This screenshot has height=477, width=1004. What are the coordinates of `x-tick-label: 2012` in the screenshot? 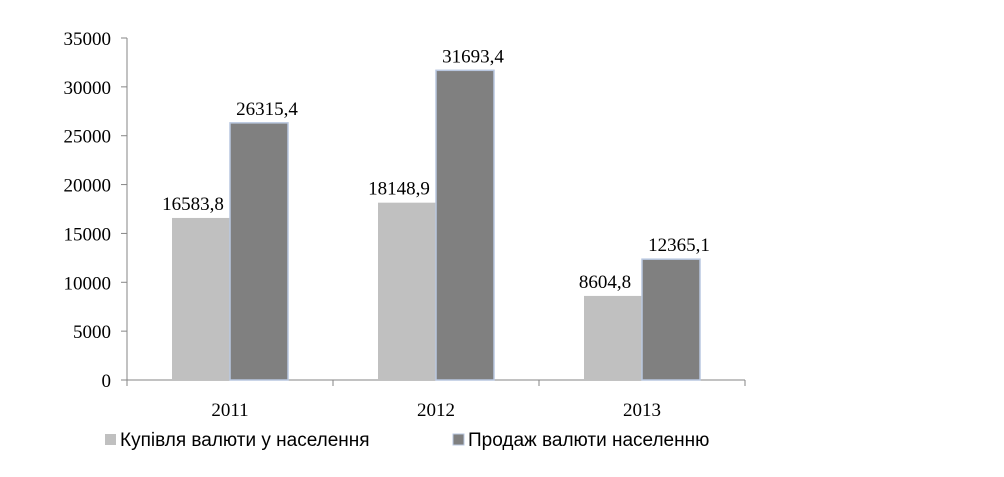 It's located at (436, 410).